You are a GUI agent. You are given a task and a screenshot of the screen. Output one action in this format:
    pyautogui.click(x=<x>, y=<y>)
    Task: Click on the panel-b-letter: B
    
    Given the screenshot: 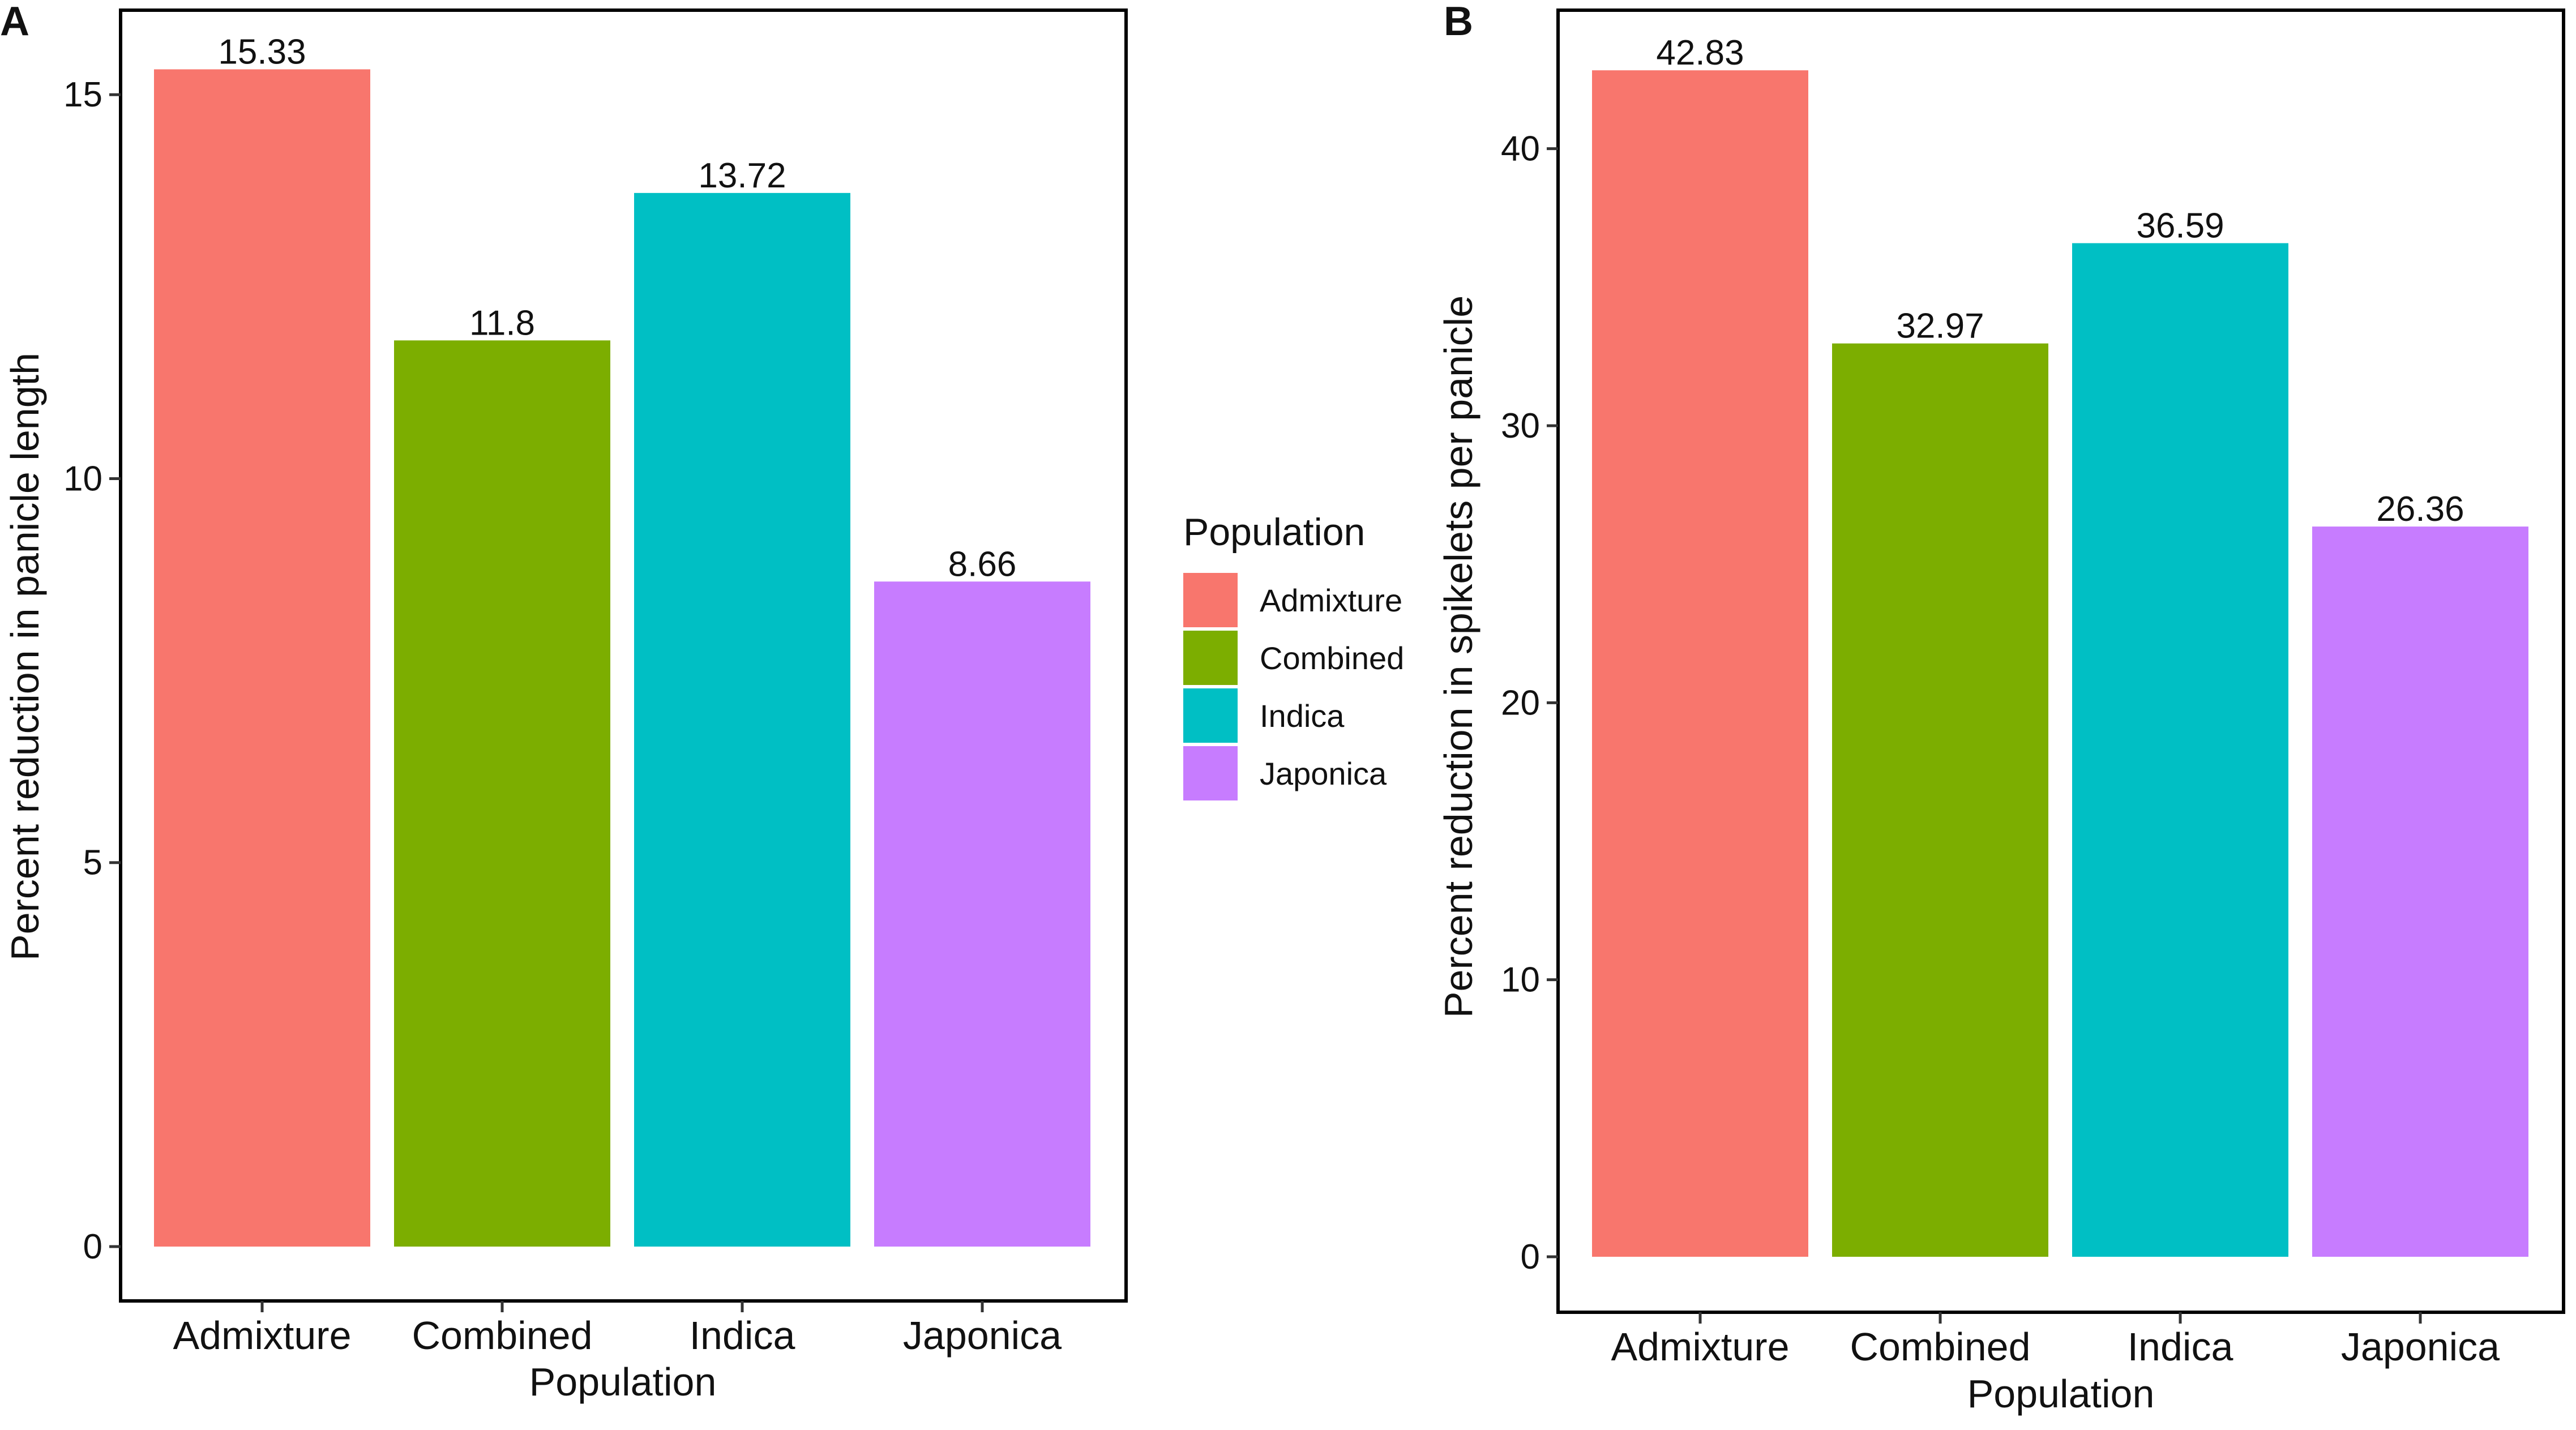 What is the action you would take?
    pyautogui.click(x=1458, y=22)
    